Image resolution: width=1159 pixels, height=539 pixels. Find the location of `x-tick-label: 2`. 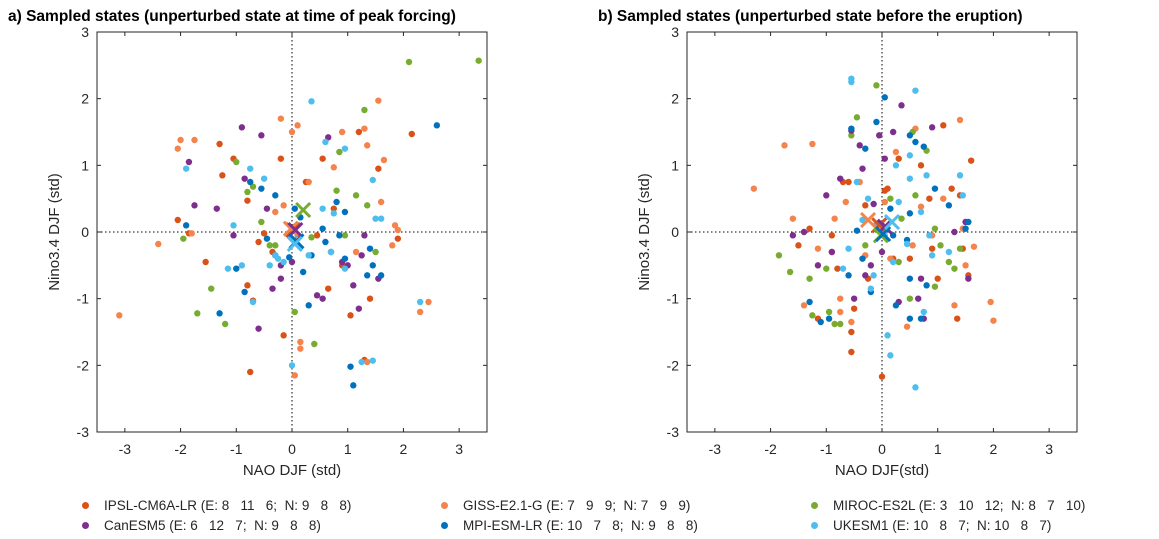

x-tick-label: 2 is located at coordinates (404, 449).